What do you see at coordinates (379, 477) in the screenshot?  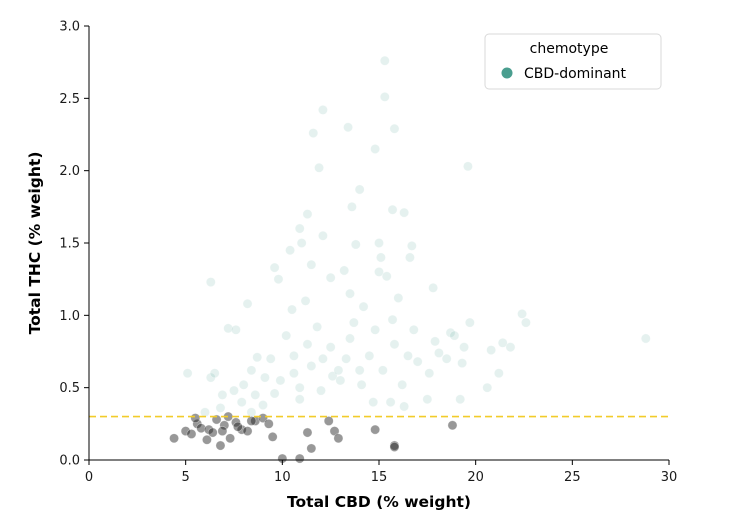 I see `x-tick-label: 15` at bounding box center [379, 477].